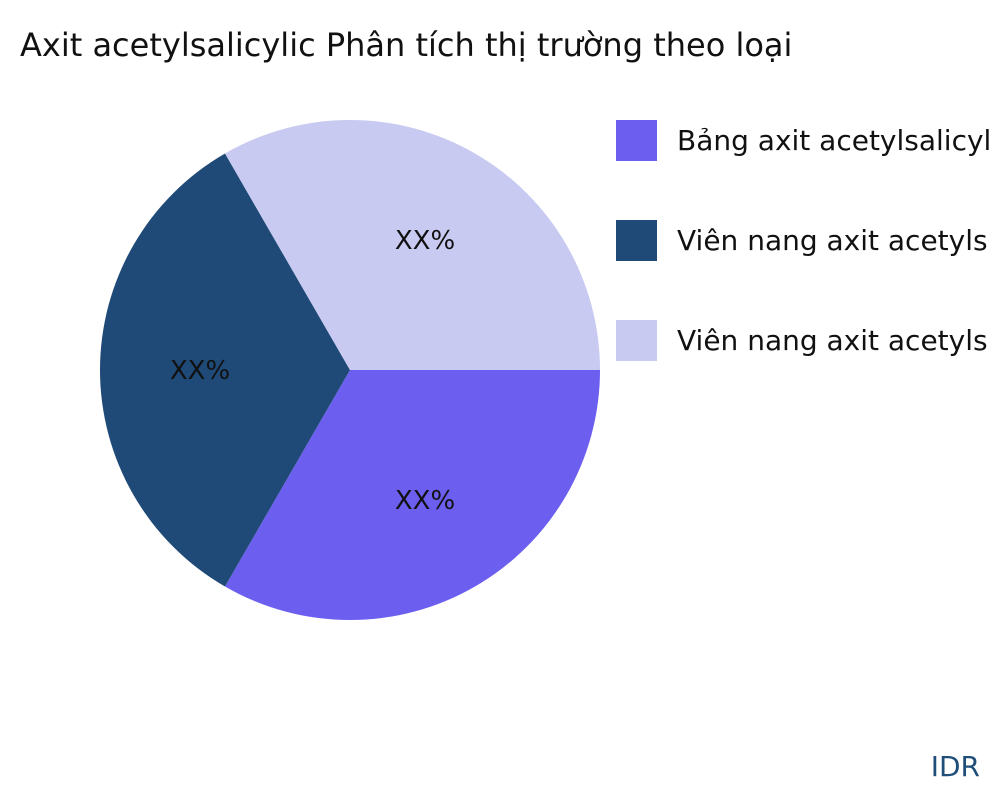 Image resolution: width=1000 pixels, height=800 pixels. What do you see at coordinates (425, 501) in the screenshot?
I see `slice-data-label-0: XX%` at bounding box center [425, 501].